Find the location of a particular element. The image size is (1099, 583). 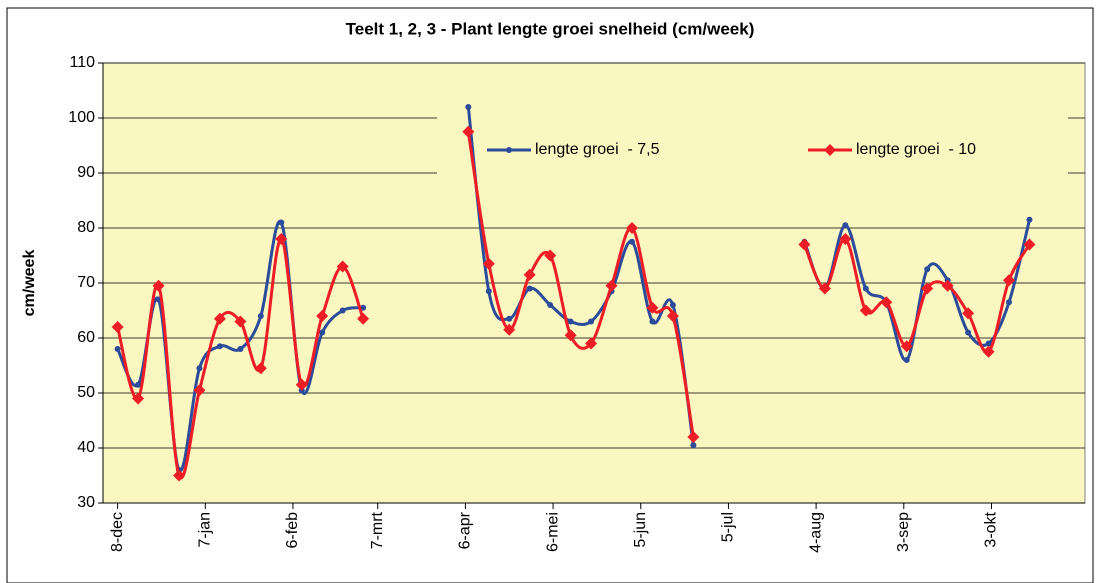

y-tick-label: 30 is located at coordinates (86, 502).